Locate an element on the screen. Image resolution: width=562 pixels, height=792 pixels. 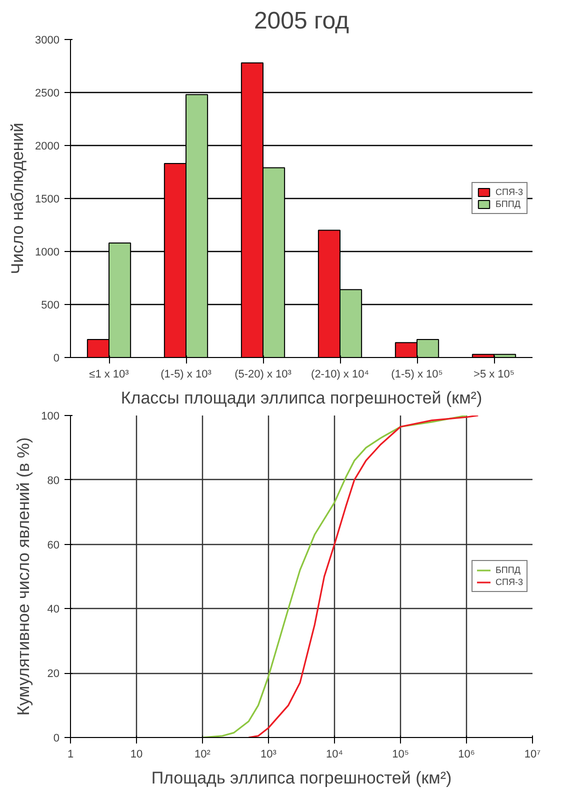
y-tick-label: 2500 is located at coordinates (47, 94).